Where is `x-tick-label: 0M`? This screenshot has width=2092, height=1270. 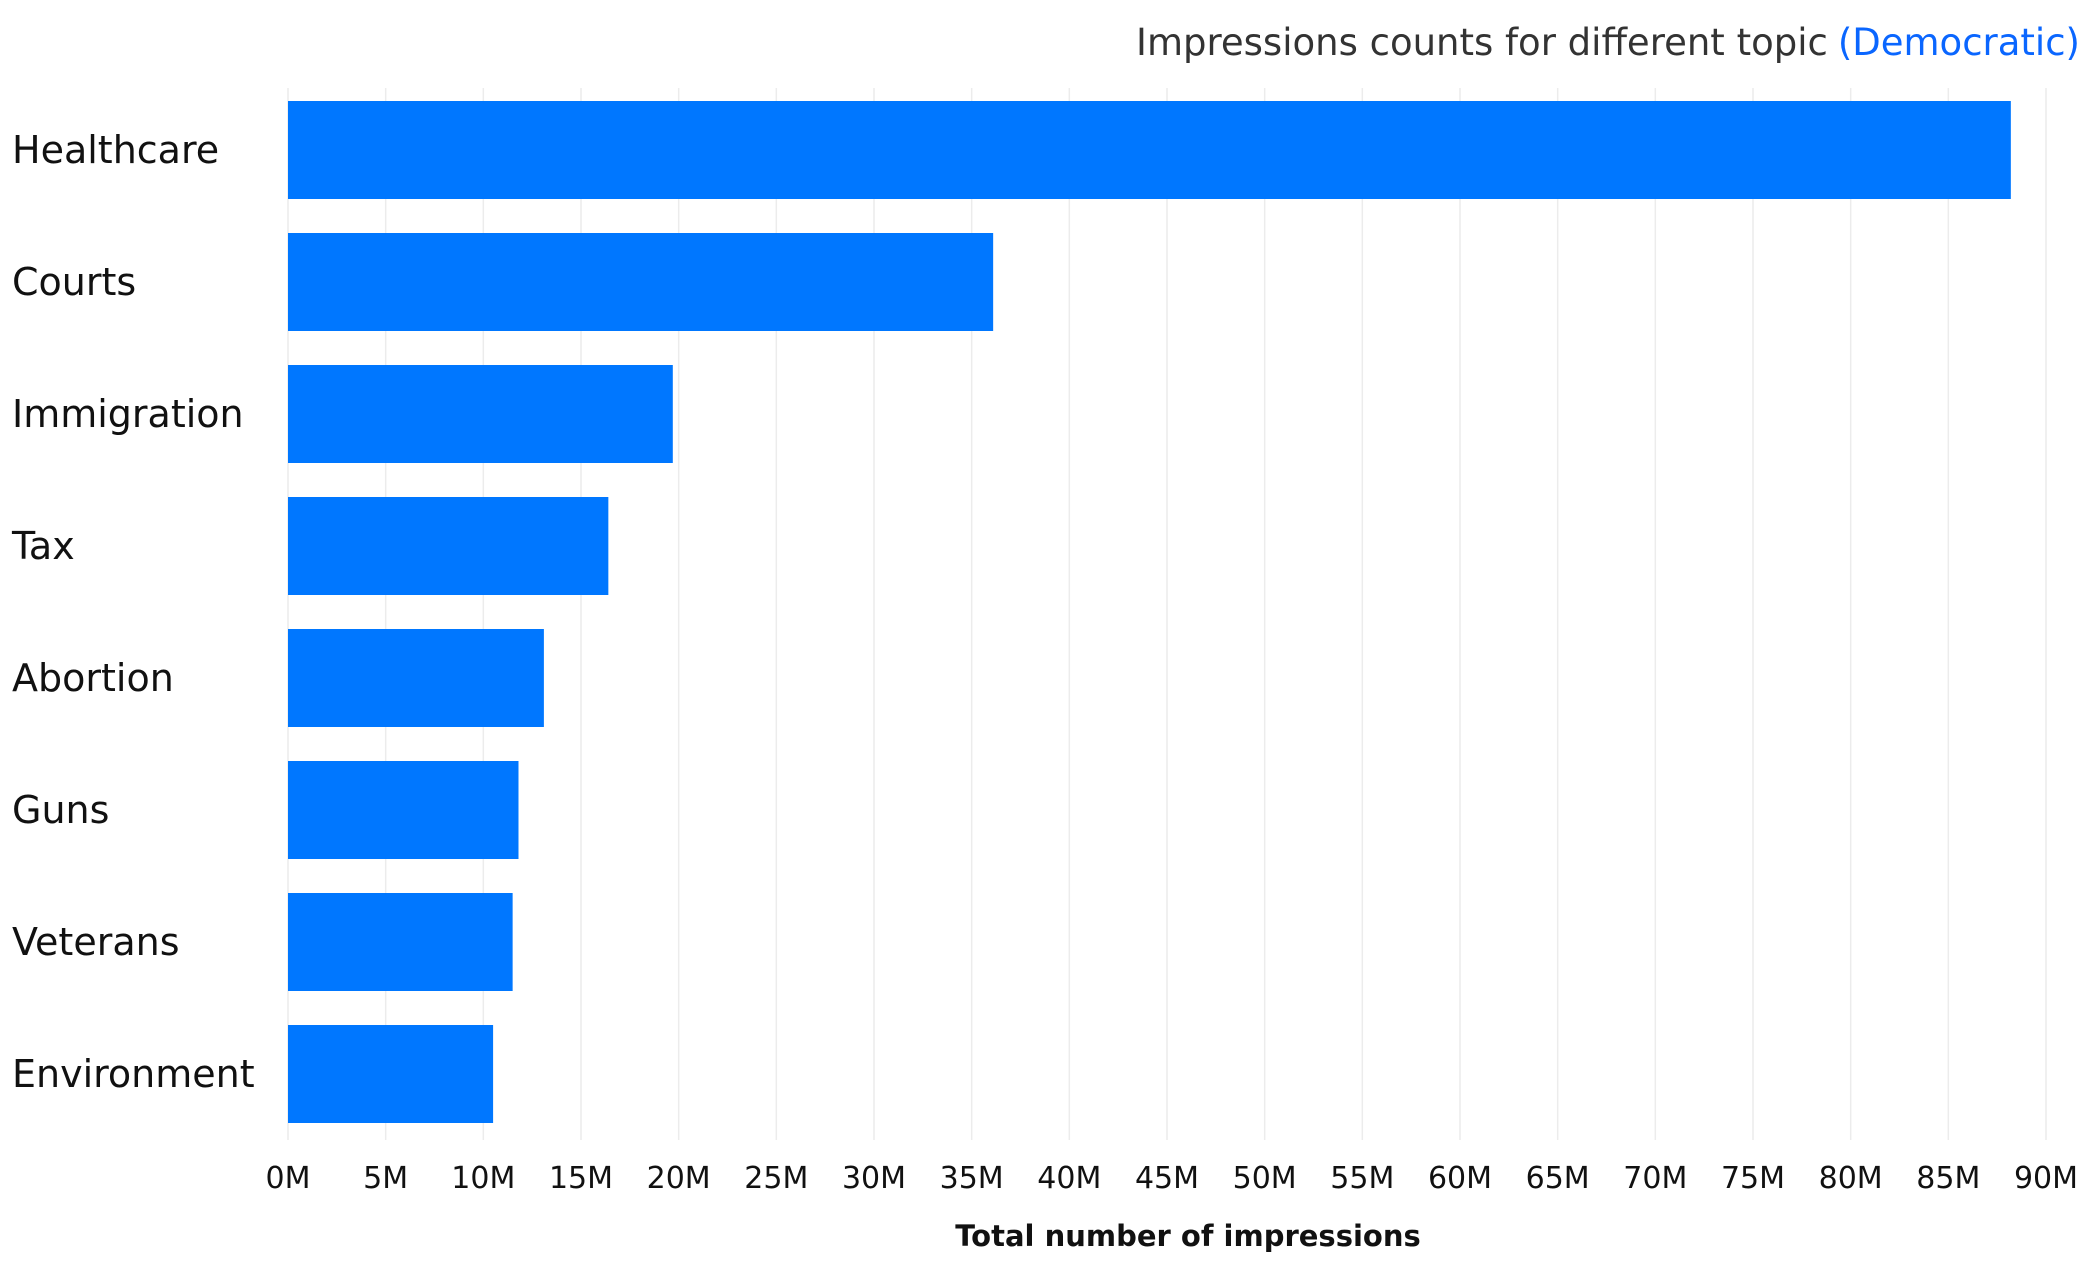 x-tick-label: 0M is located at coordinates (288, 1178).